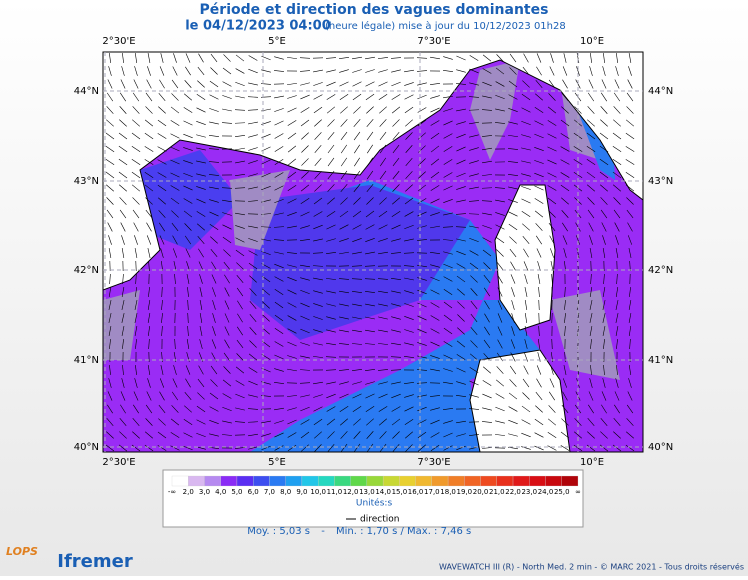  What do you see at coordinates (285, 492) in the screenshot?
I see `scale-label: 8,0` at bounding box center [285, 492].